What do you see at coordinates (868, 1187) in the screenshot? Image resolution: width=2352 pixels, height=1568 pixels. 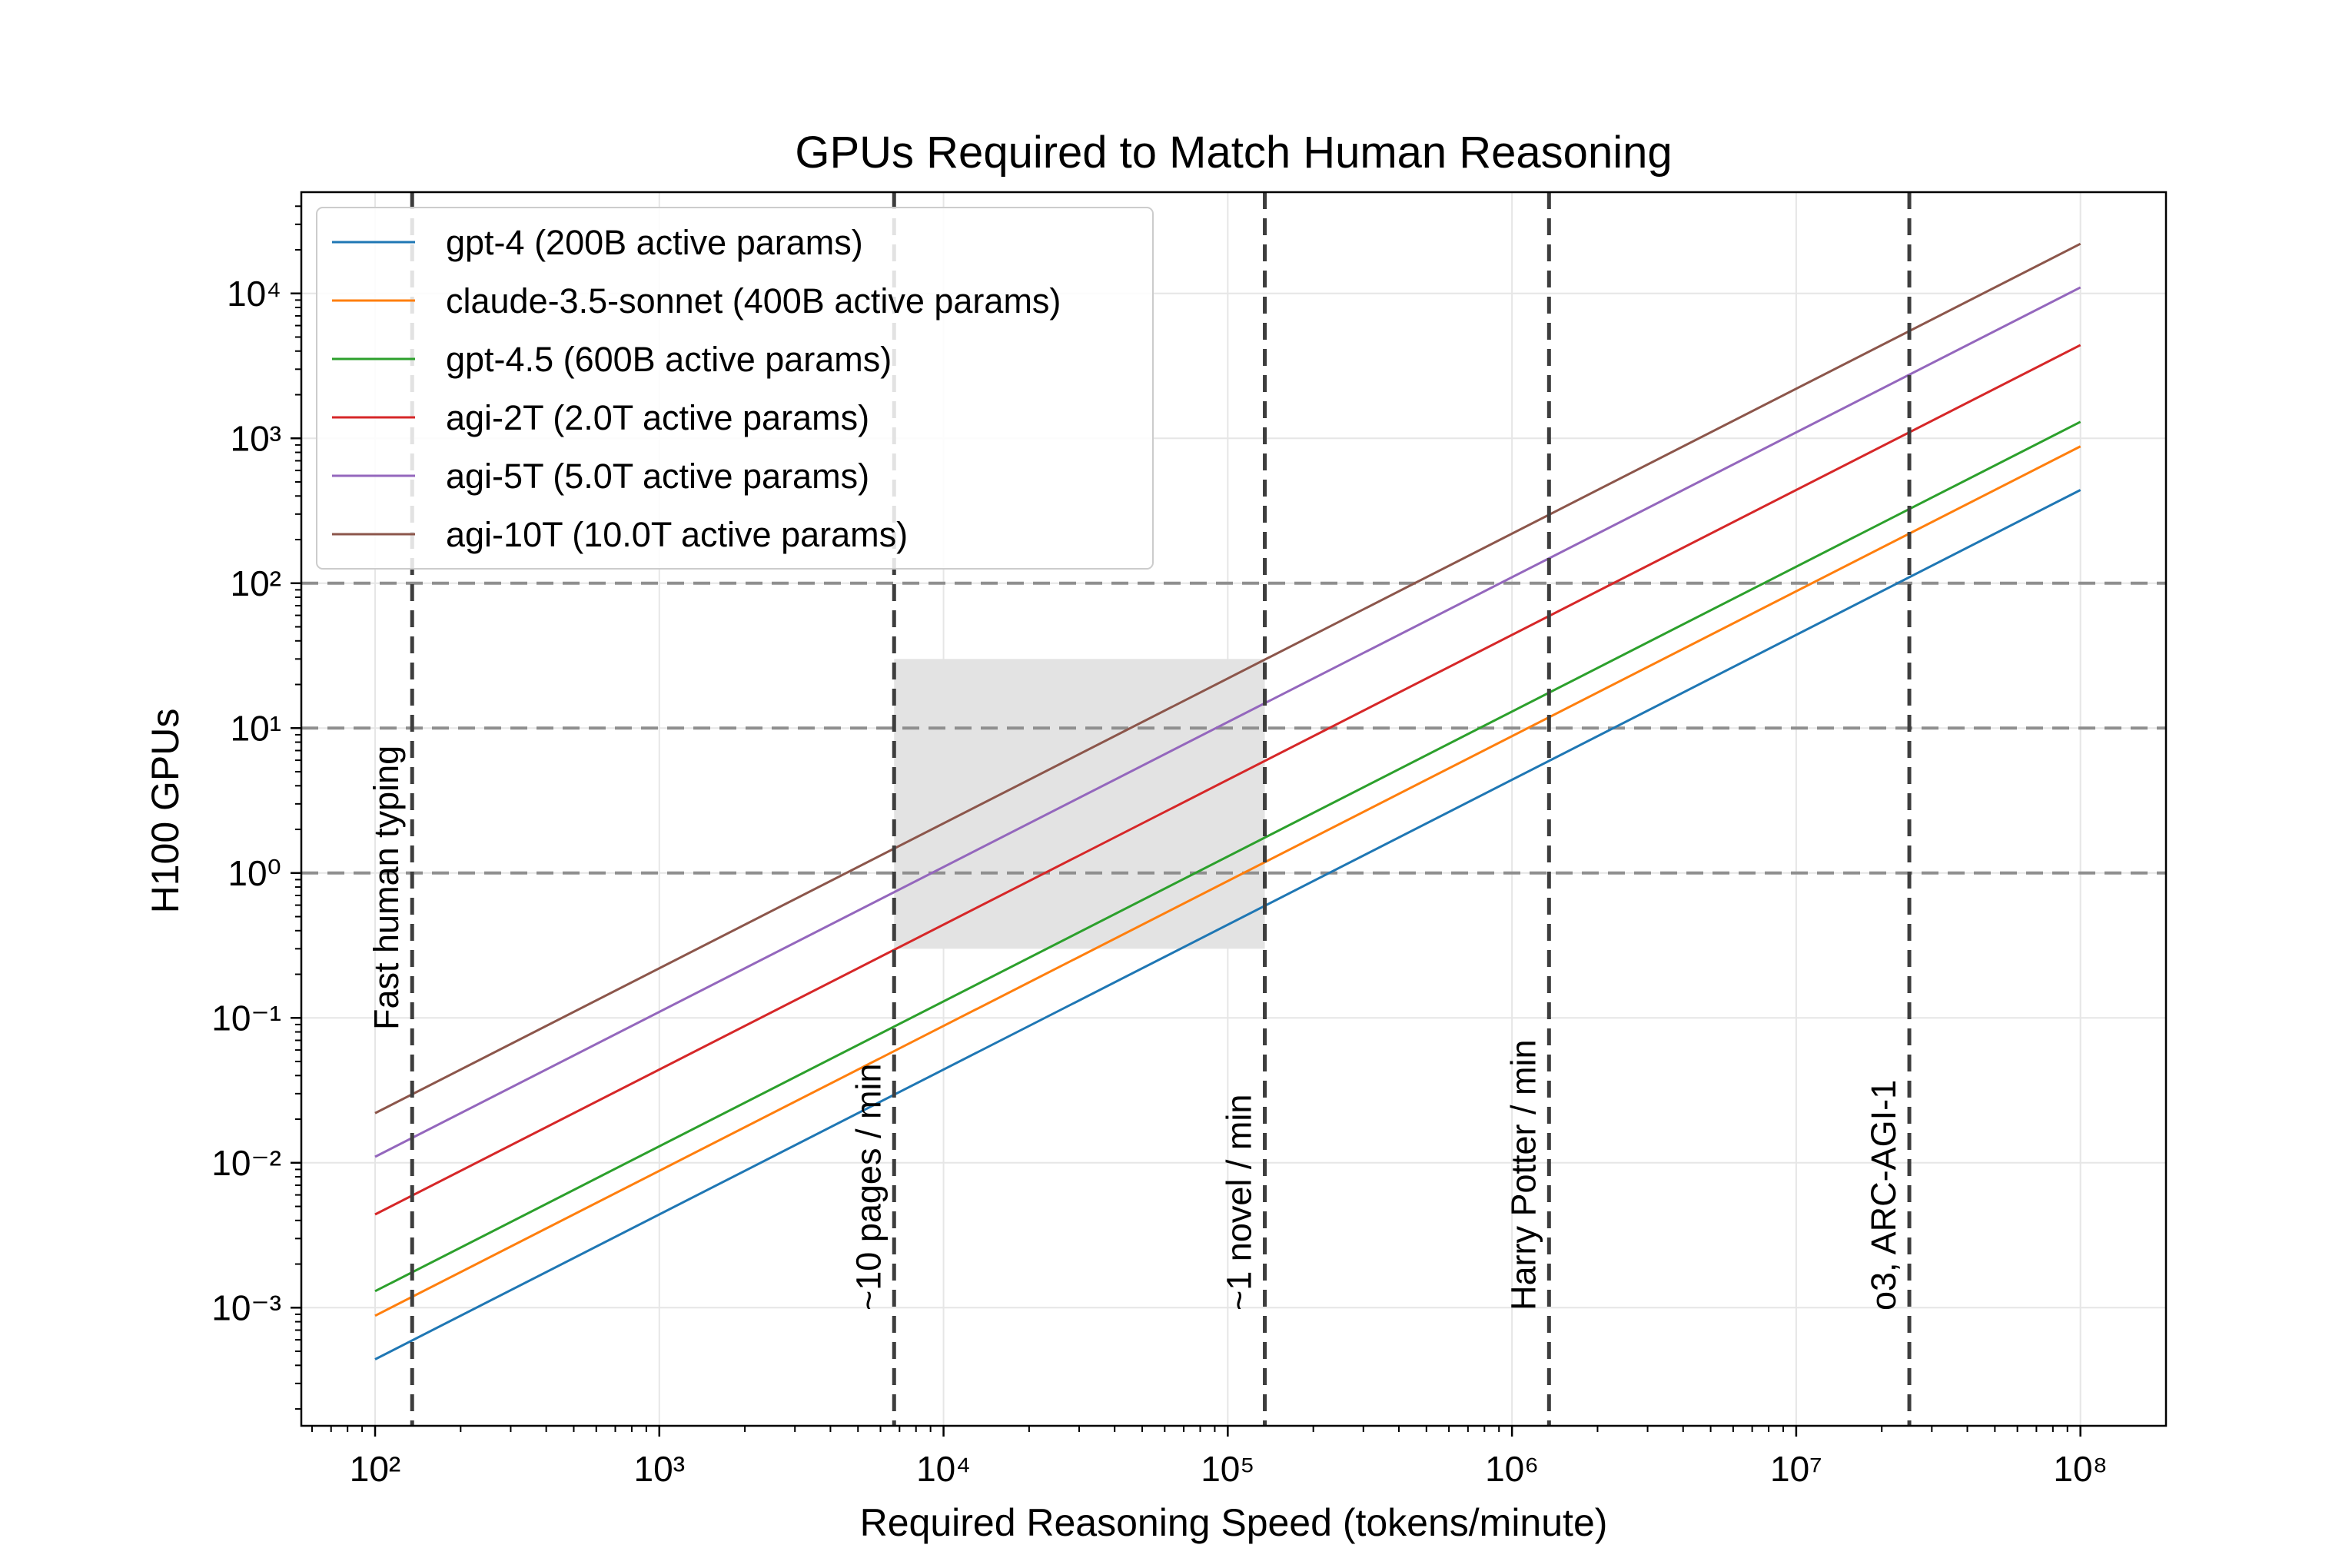 I see `vertical-line-label: ~10 pages / min` at bounding box center [868, 1187].